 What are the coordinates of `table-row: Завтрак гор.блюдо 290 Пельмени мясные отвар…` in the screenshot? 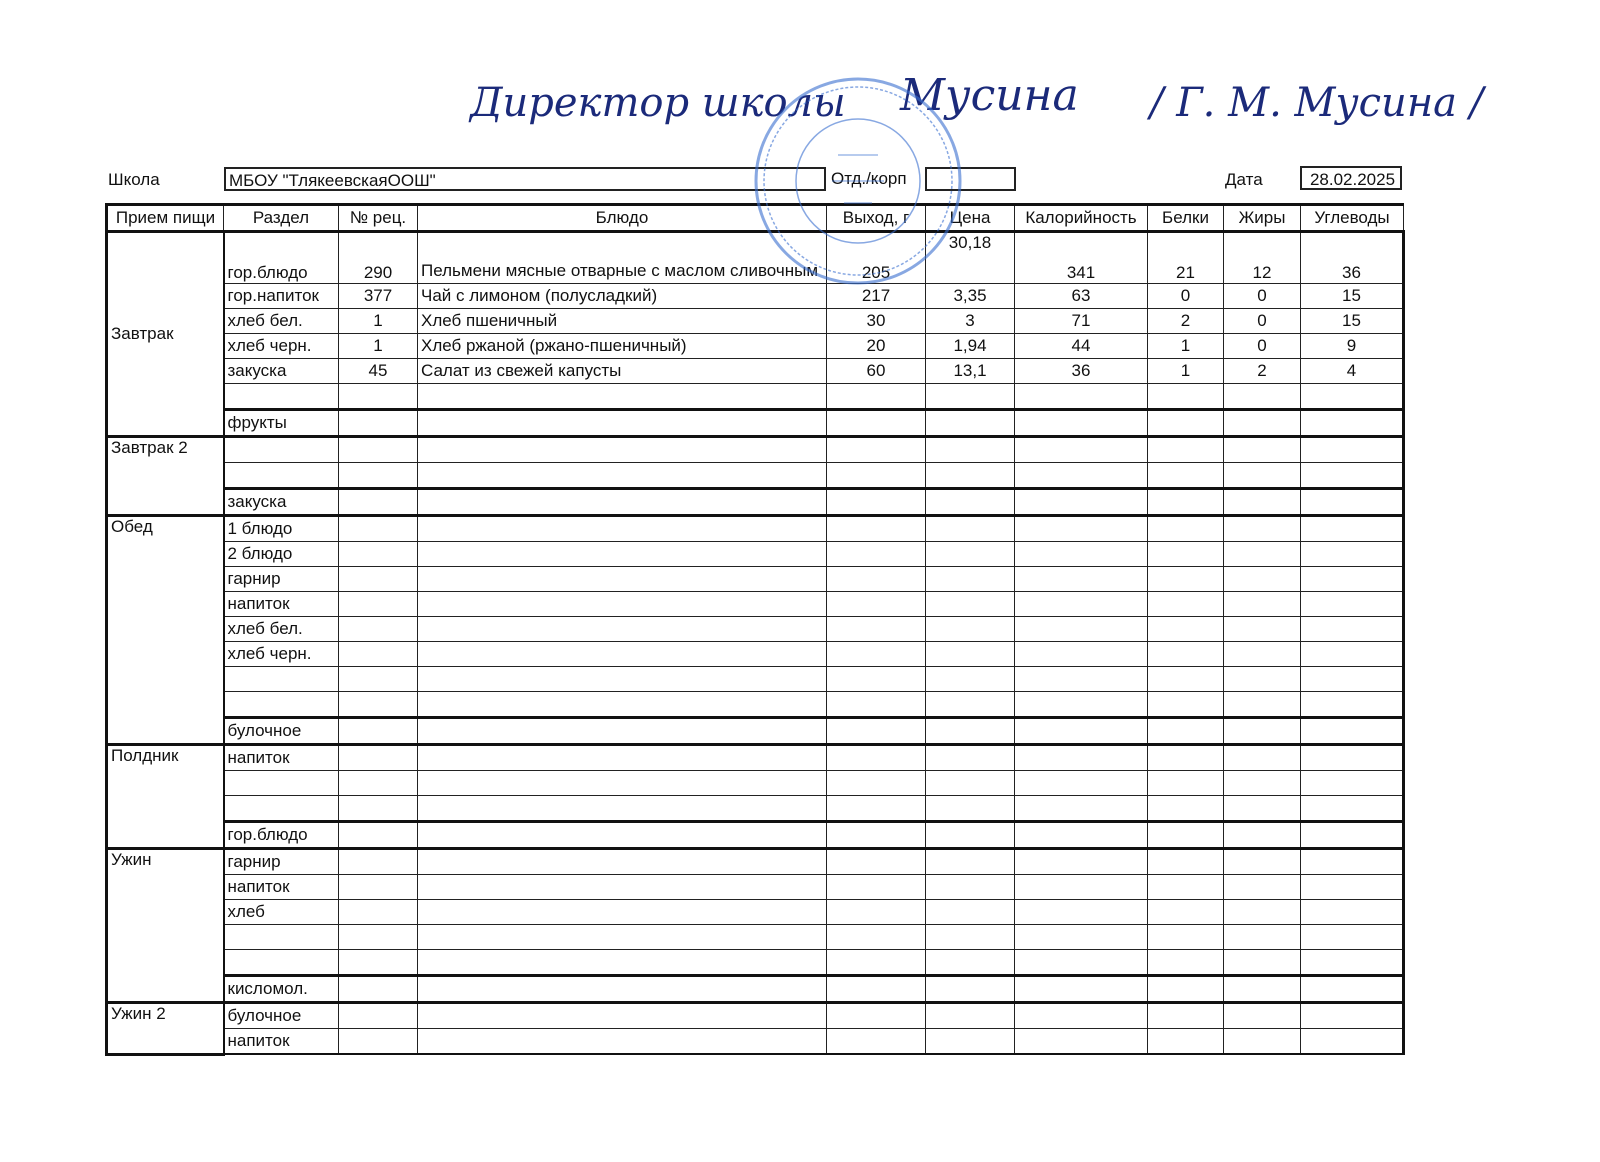 It's located at (755, 334).